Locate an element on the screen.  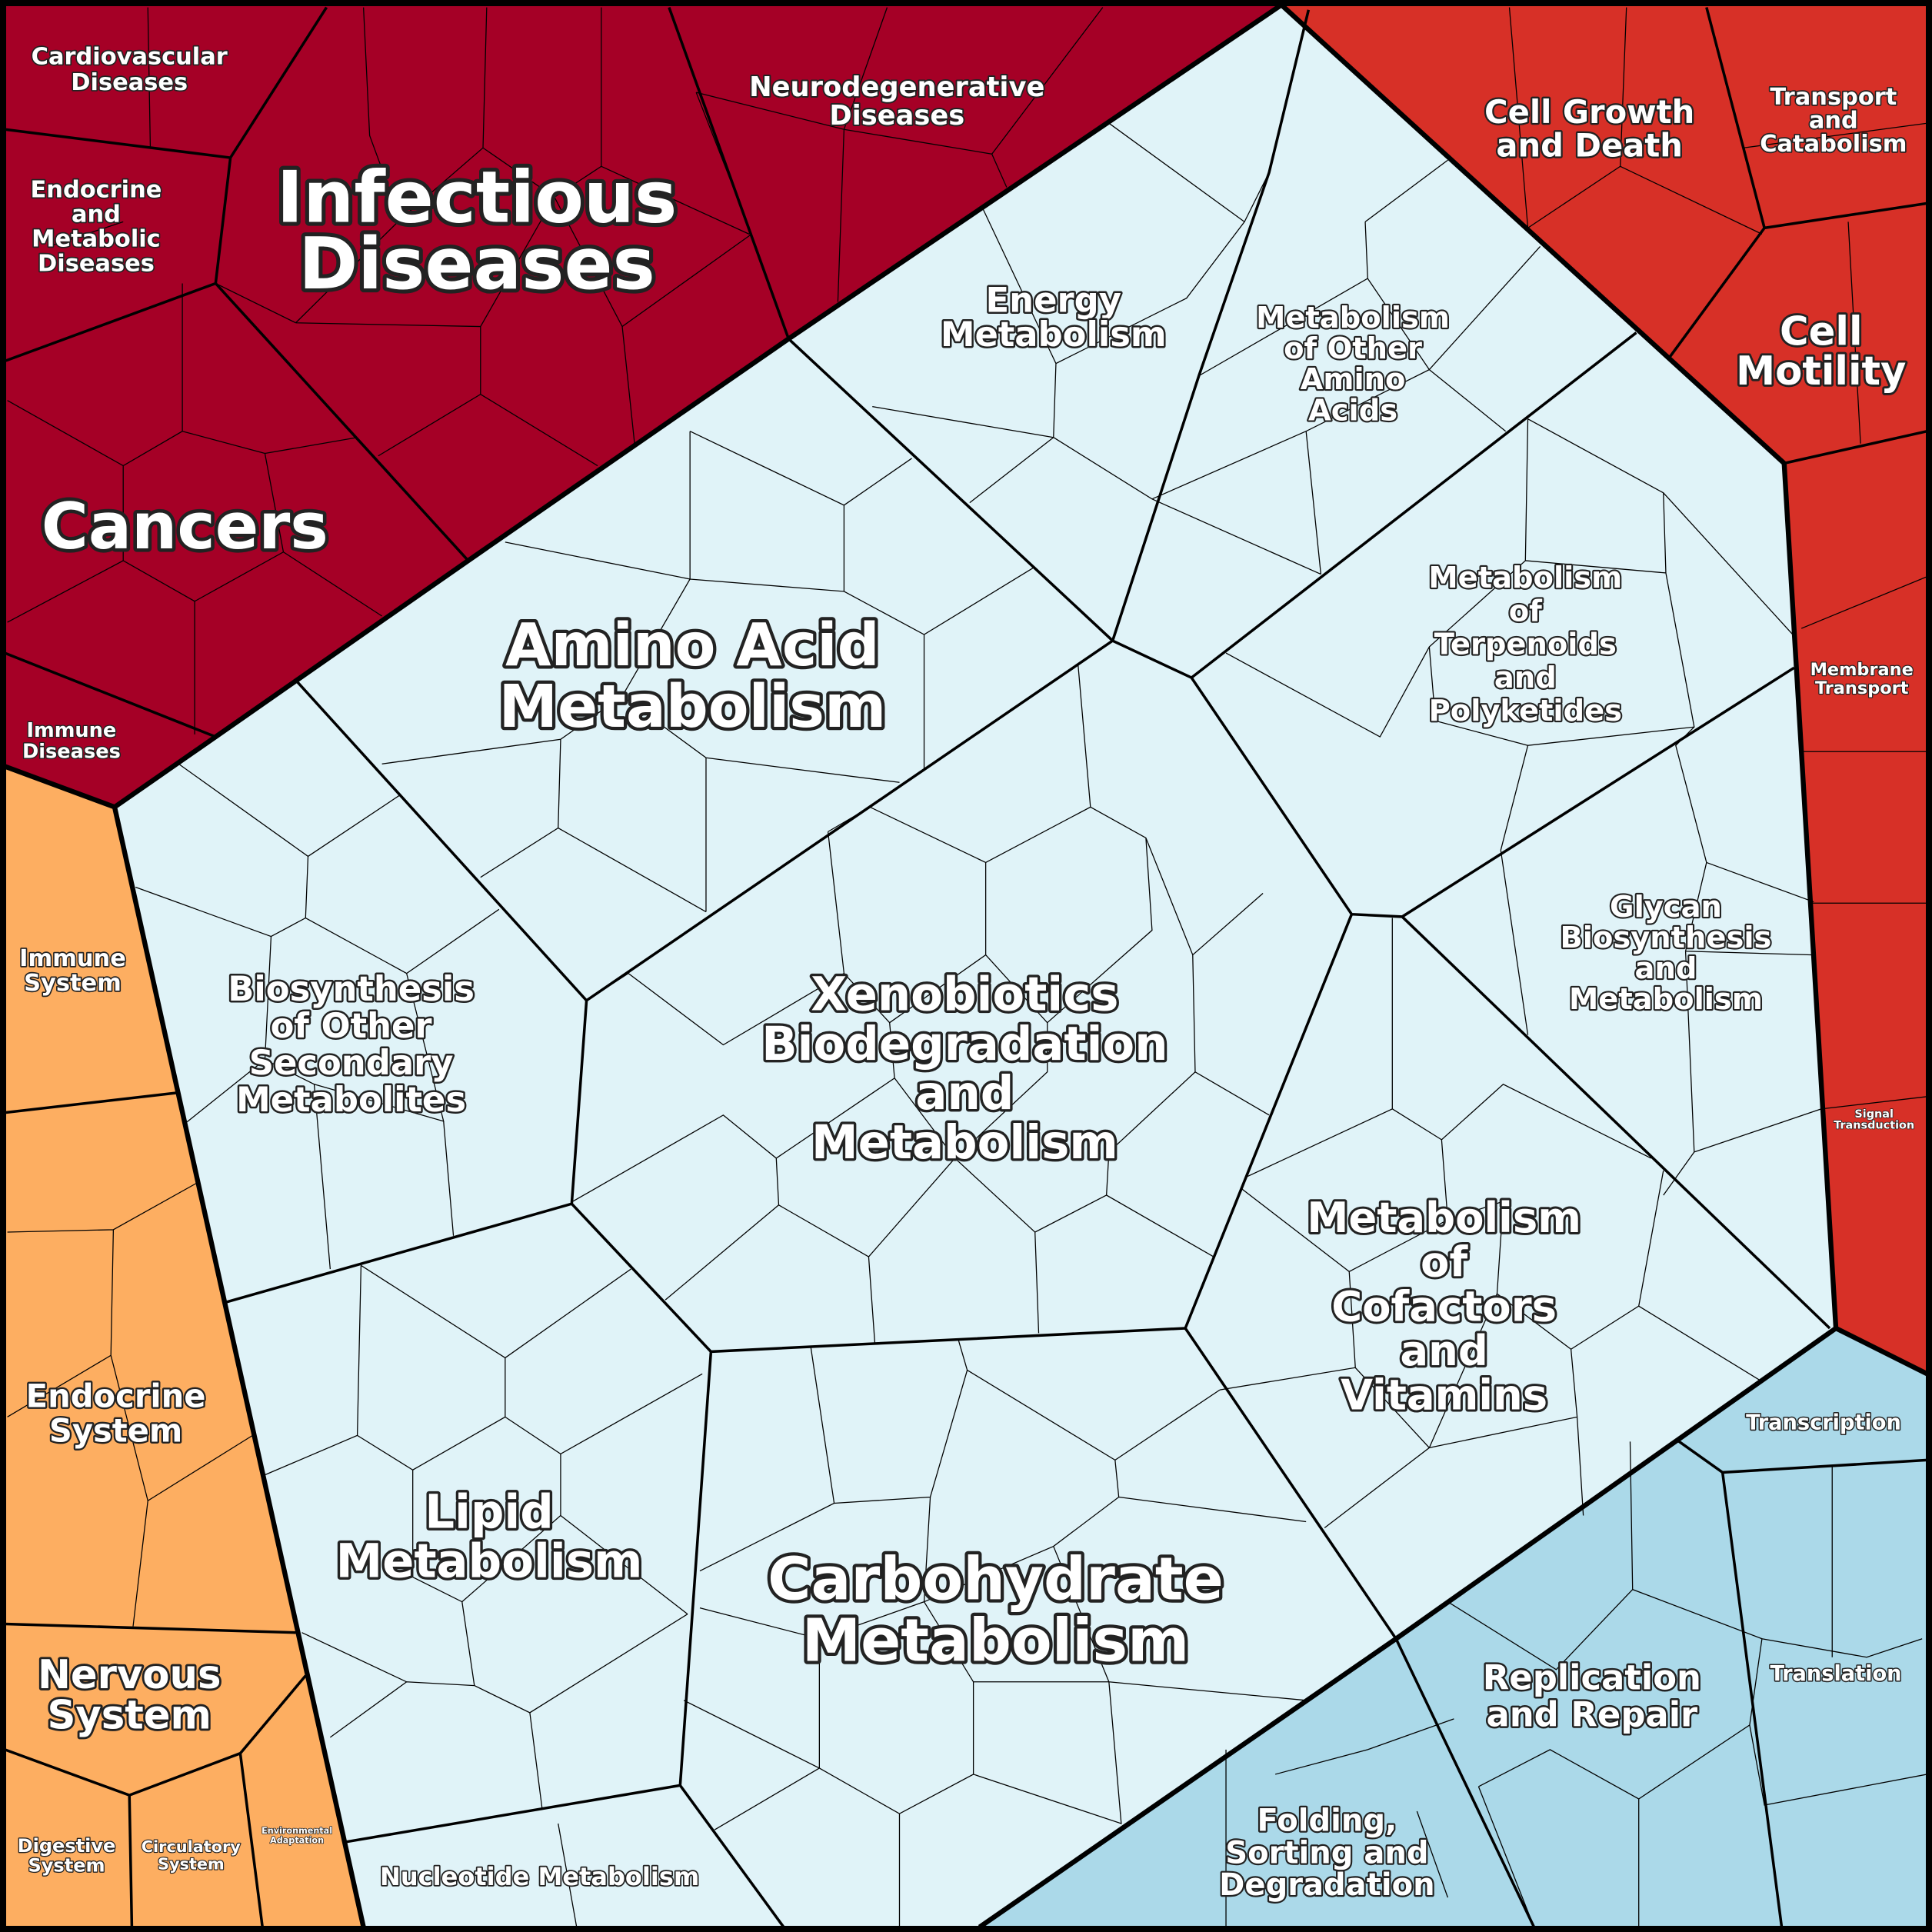
label-line: Membrane is located at coordinates (1862, 670).